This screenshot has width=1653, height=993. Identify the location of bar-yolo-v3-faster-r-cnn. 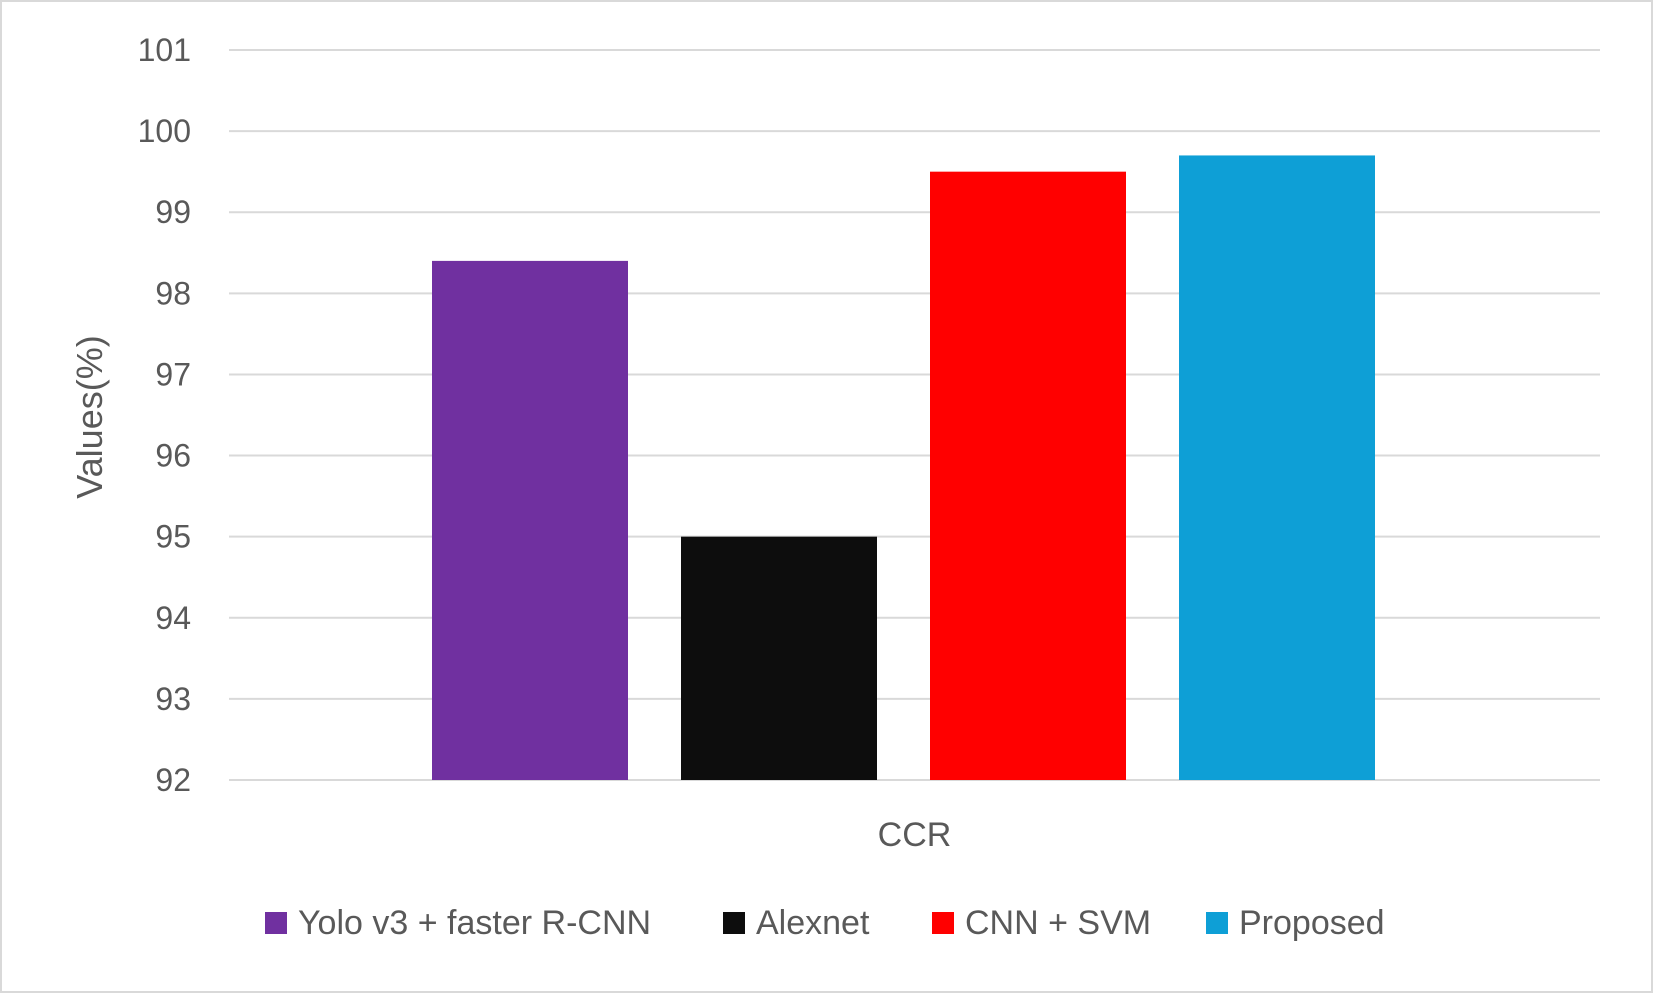
(530, 520).